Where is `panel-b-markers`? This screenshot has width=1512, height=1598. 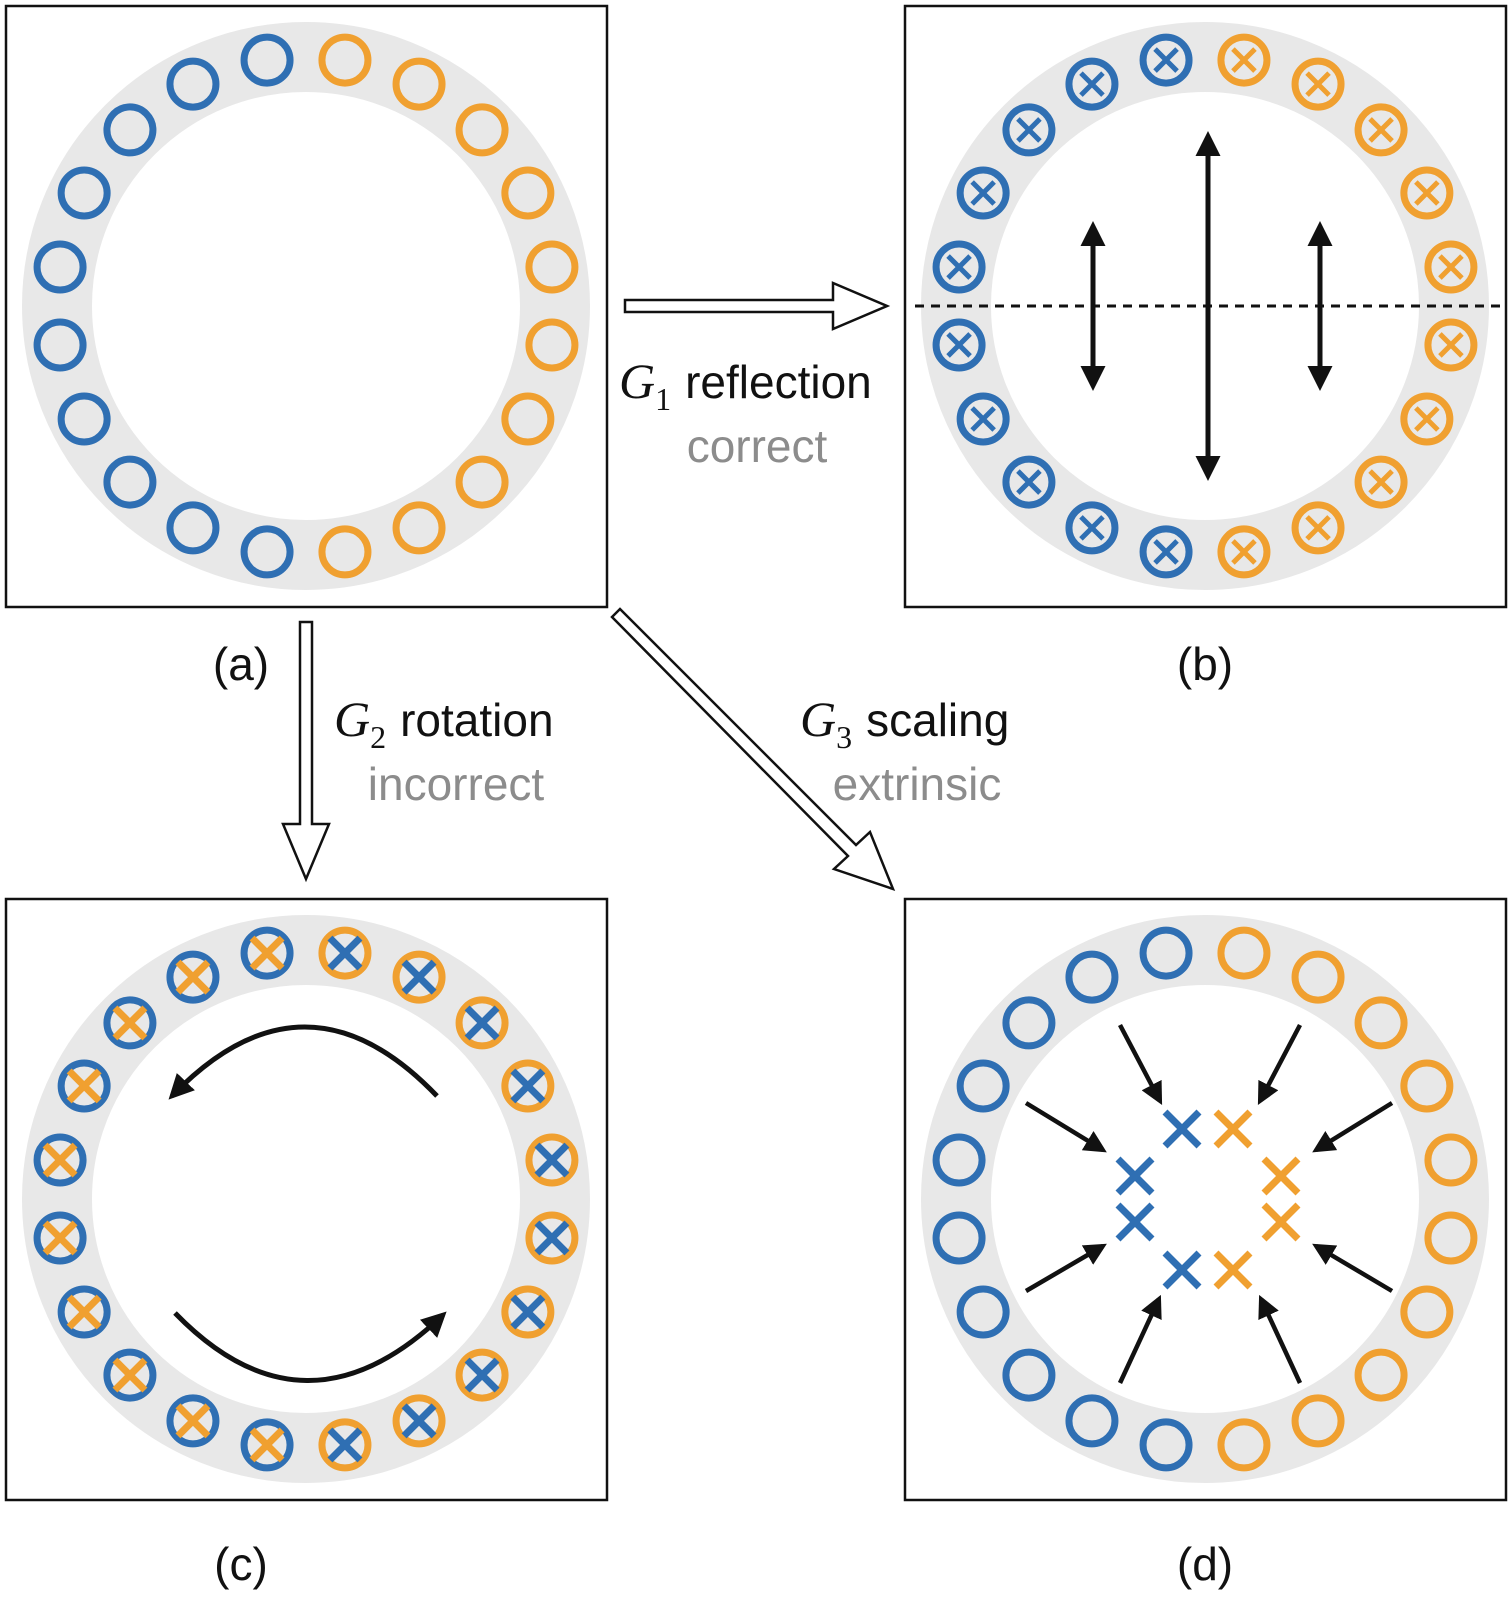 panel-b-markers is located at coordinates (1205, 306).